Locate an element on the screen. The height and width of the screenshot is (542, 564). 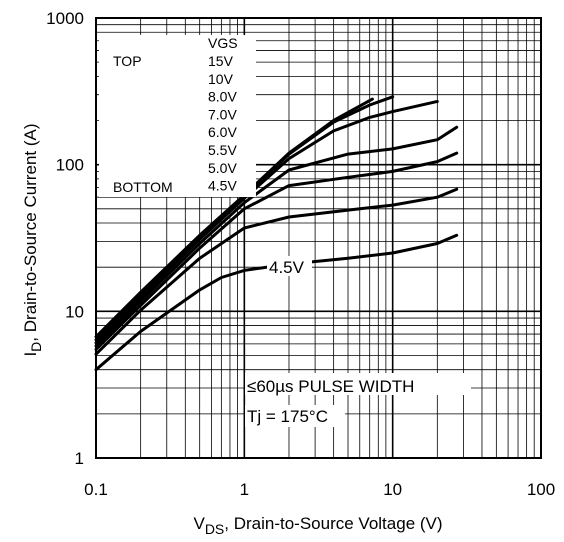
legend-entry: 5.5V is located at coordinates (222, 150).